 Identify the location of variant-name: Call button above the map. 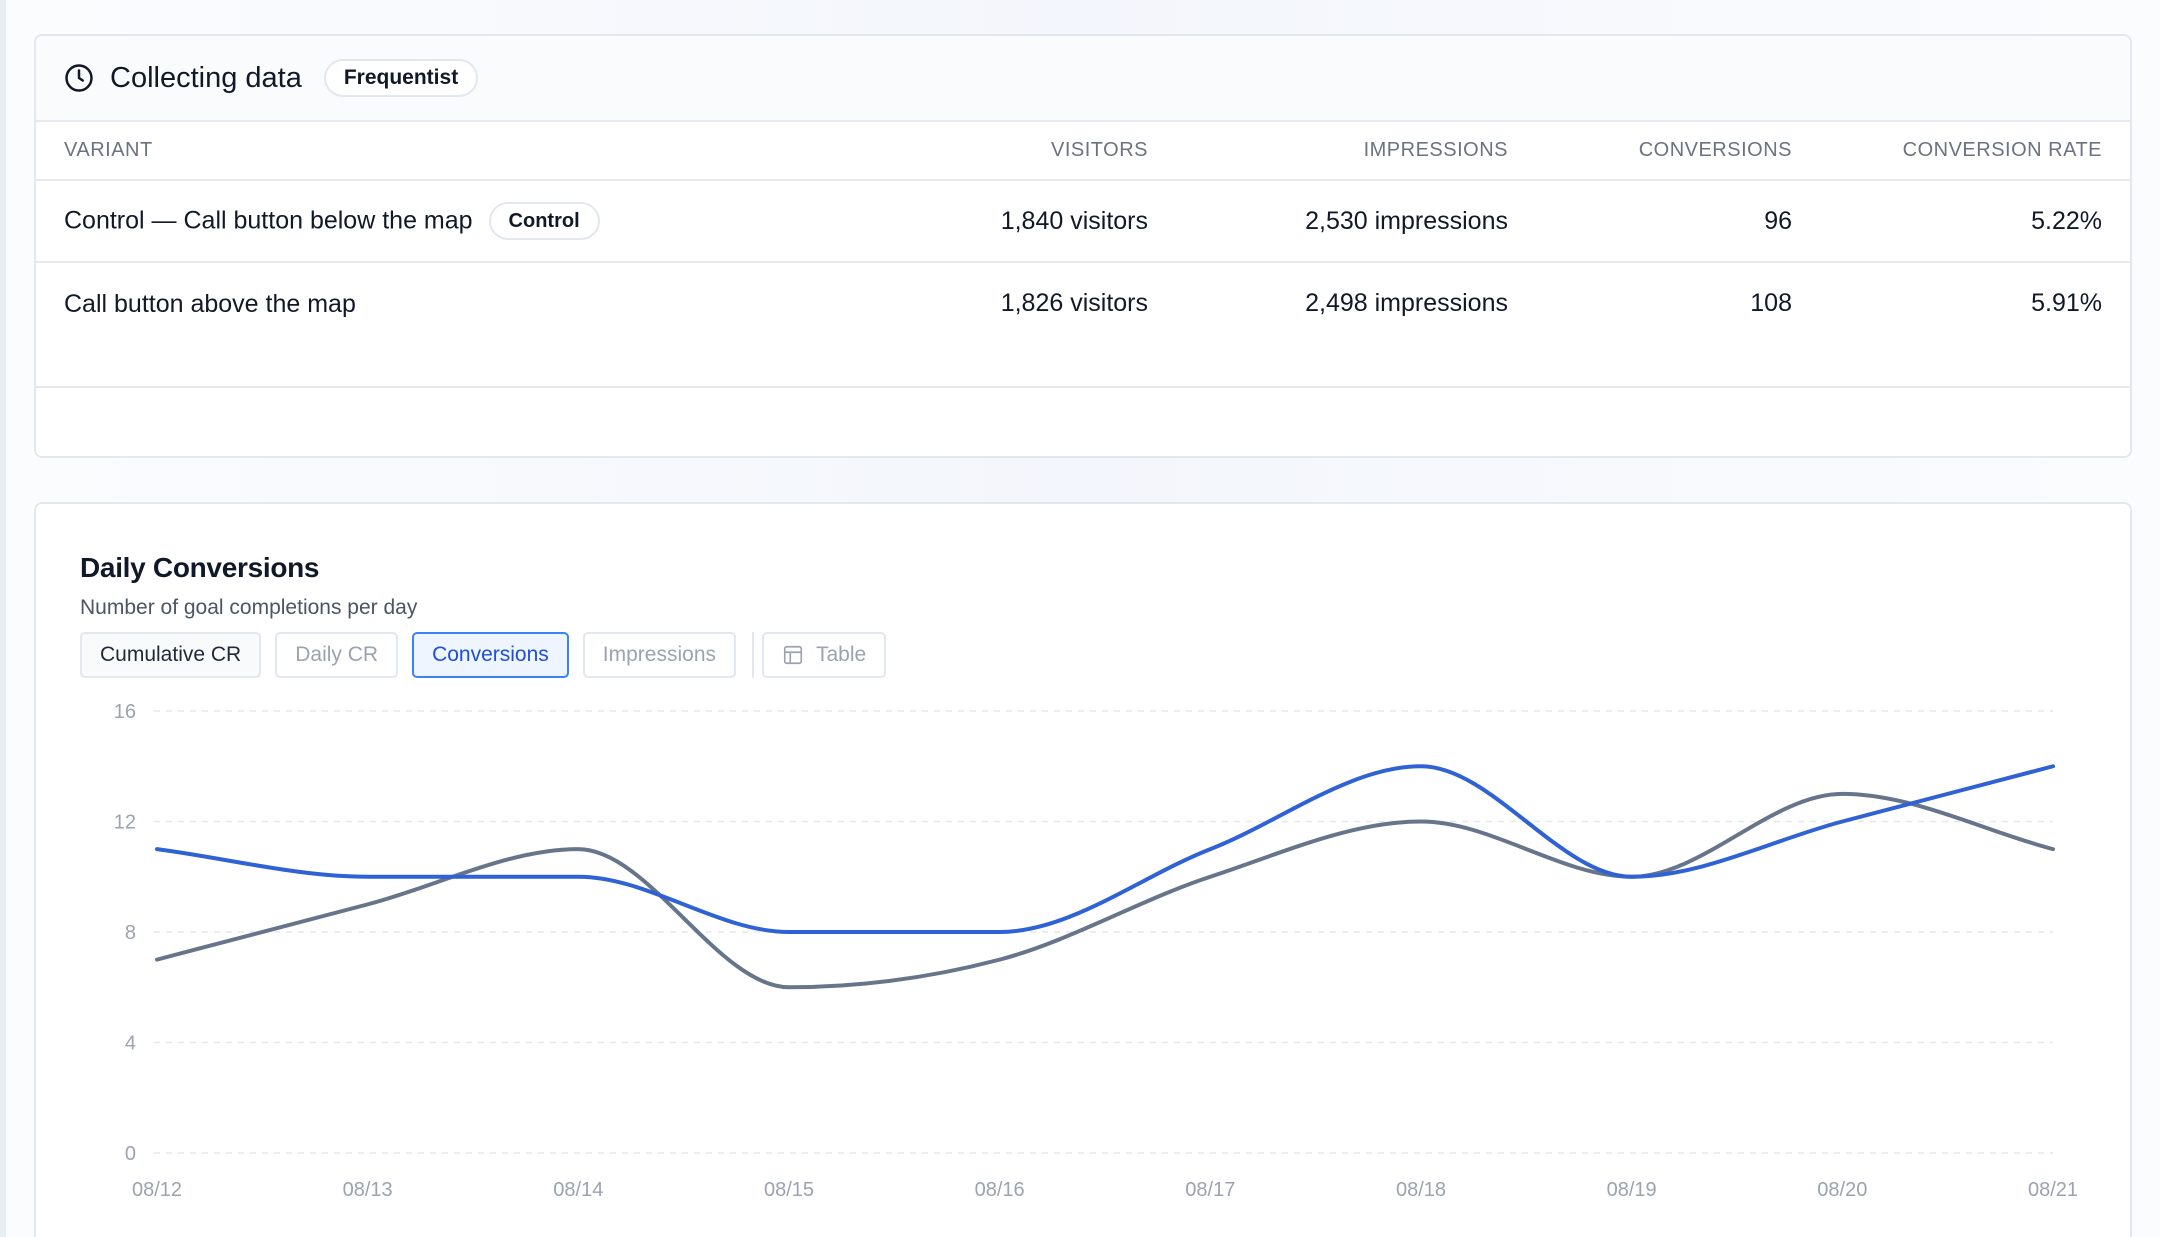
(210, 303).